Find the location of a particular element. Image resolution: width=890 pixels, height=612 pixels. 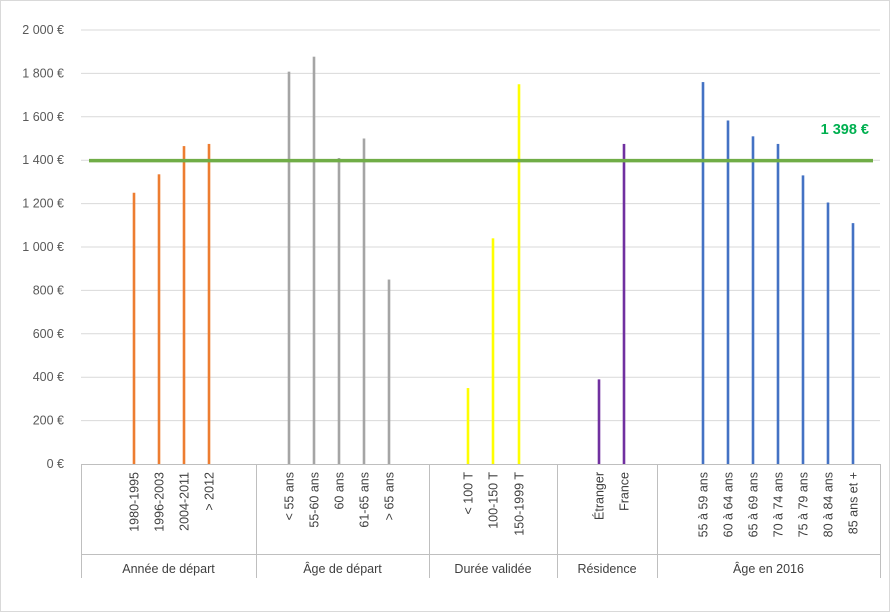

category-label: 80 à 84 ans is located at coordinates (829, 504).